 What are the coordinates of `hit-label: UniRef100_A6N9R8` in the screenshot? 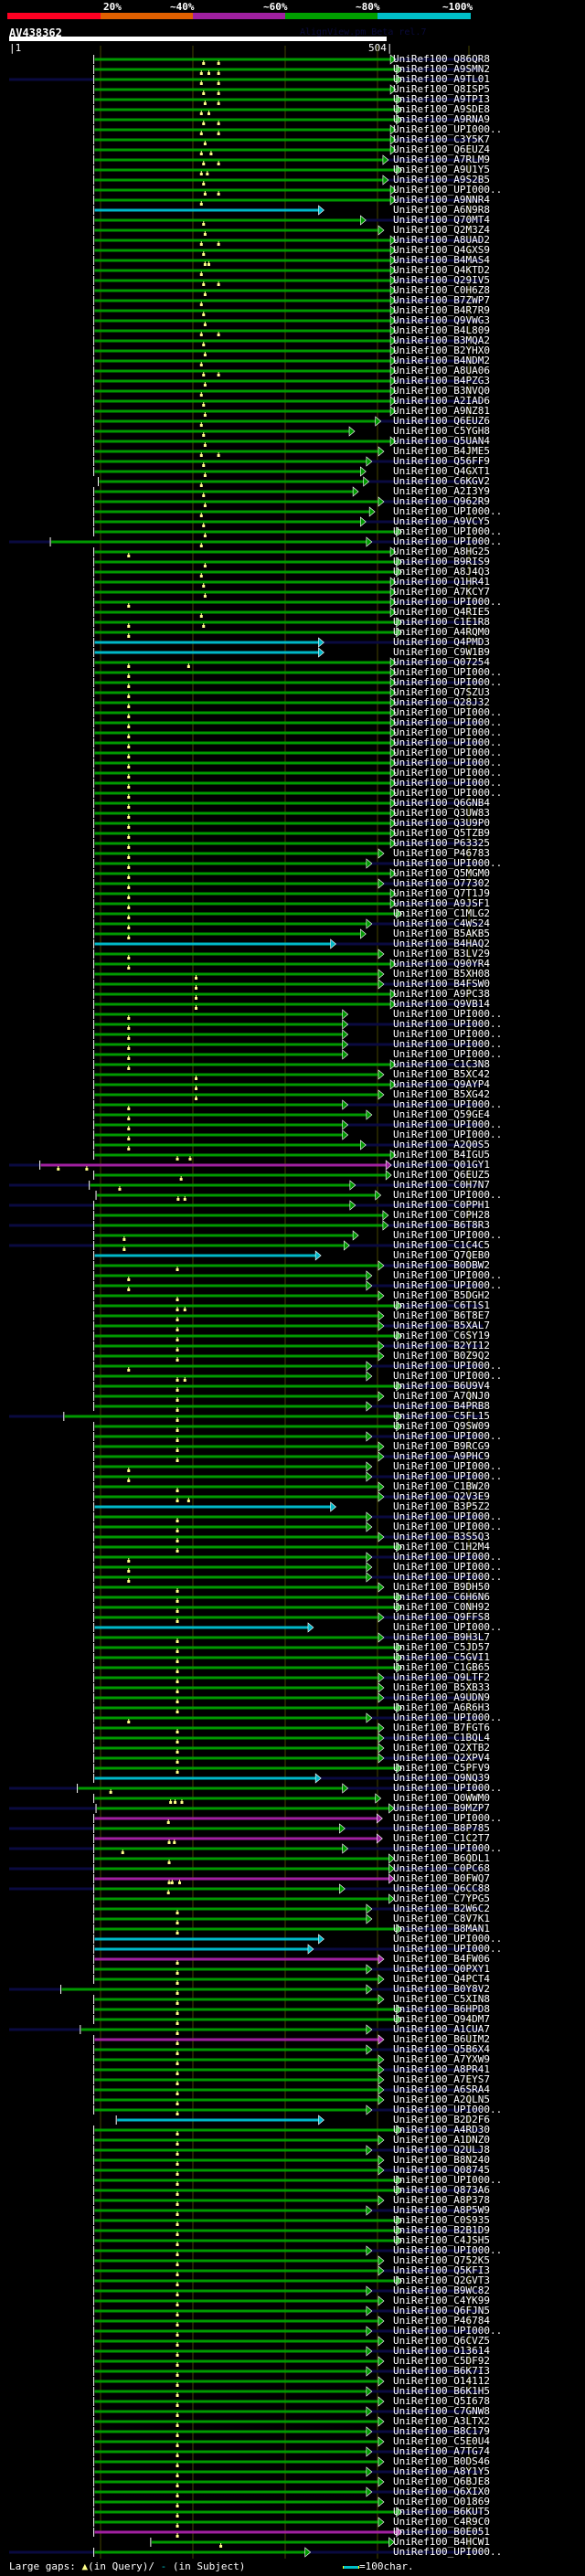 It's located at (442, 210).